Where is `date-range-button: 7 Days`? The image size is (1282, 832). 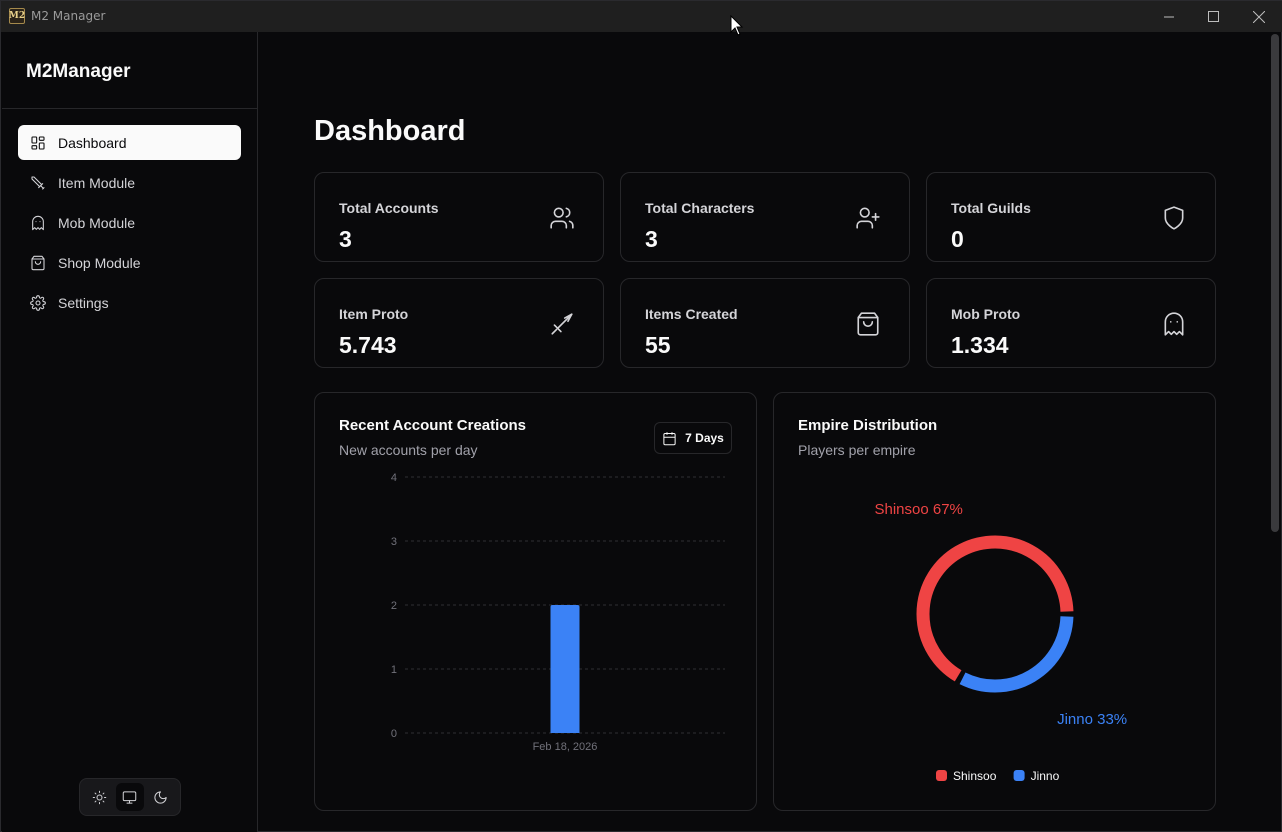
date-range-button: 7 Days is located at coordinates (693, 438).